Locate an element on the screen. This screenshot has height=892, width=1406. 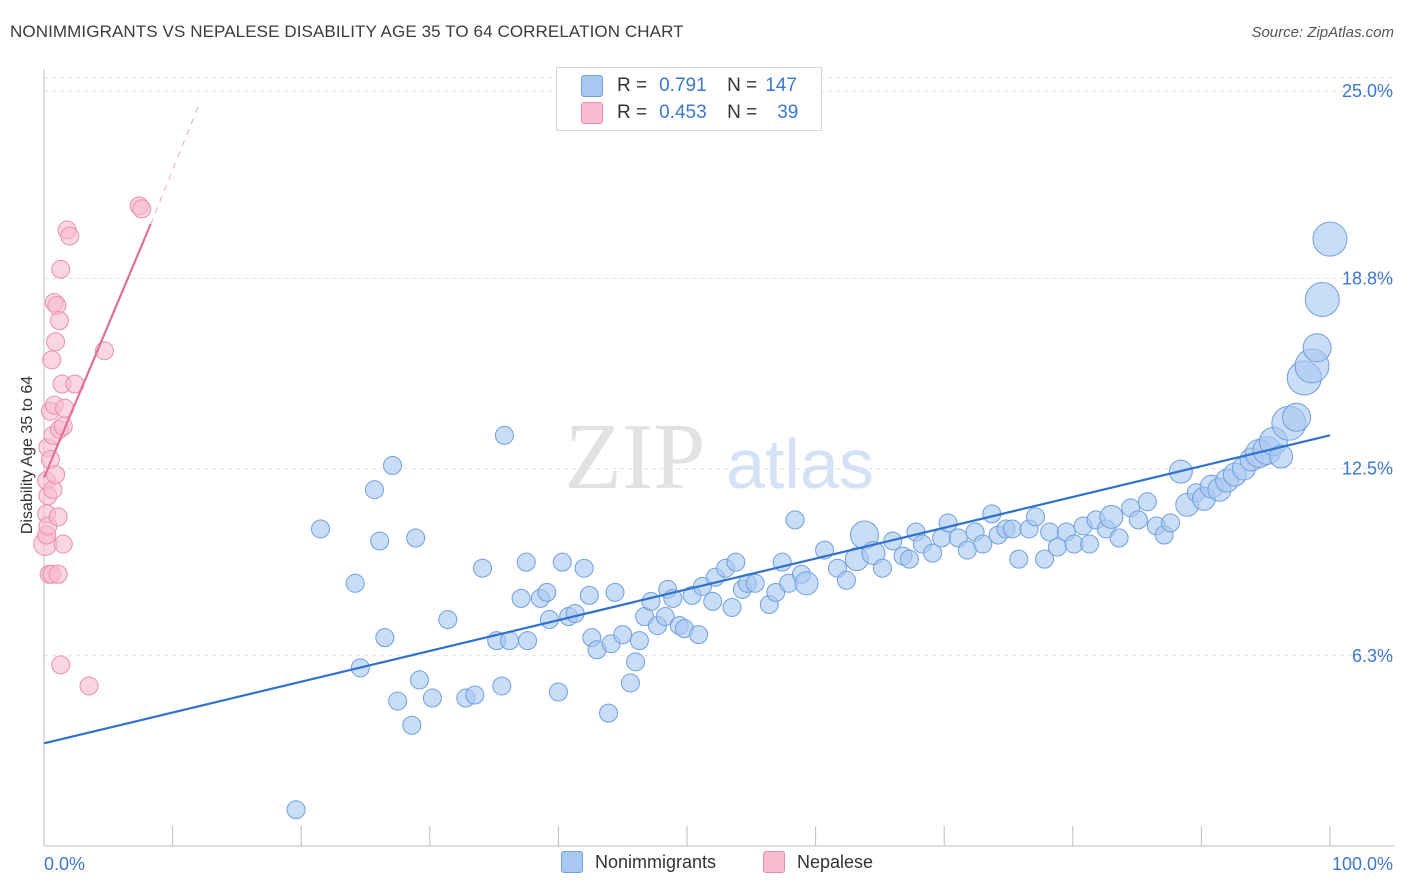
r-value: 0.453 is located at coordinates (683, 112).